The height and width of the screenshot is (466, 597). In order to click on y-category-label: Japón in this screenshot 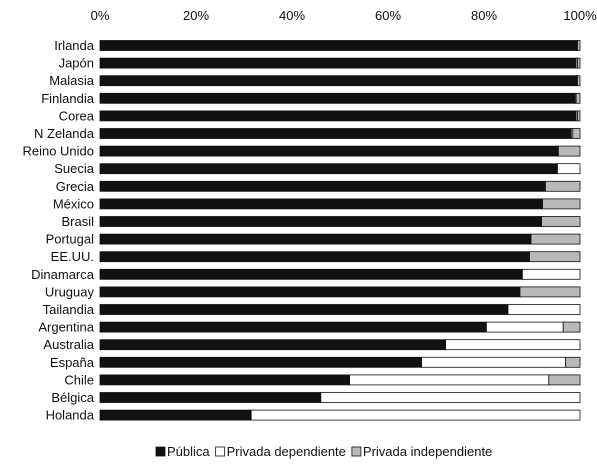, I will do `click(76, 63)`.